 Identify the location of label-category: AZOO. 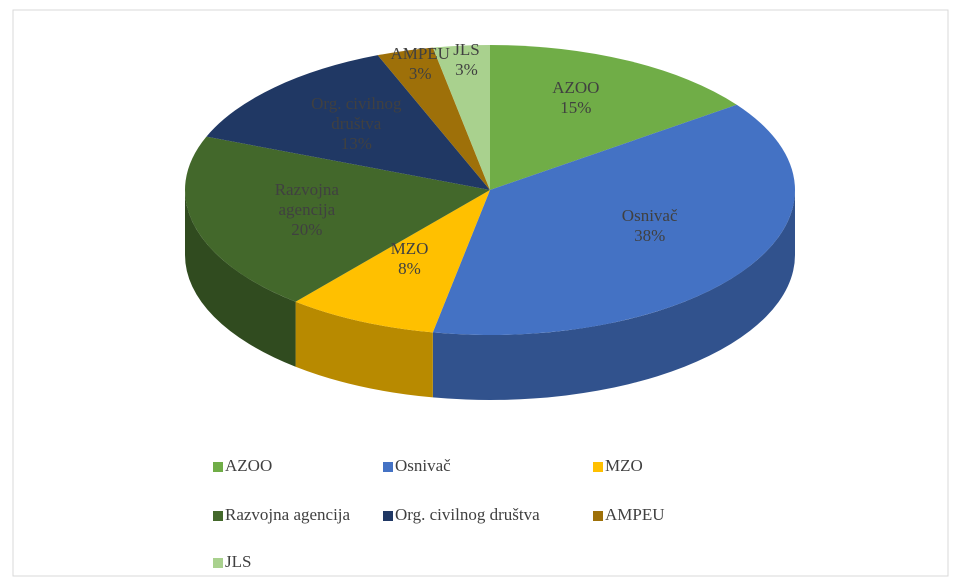
(576, 87).